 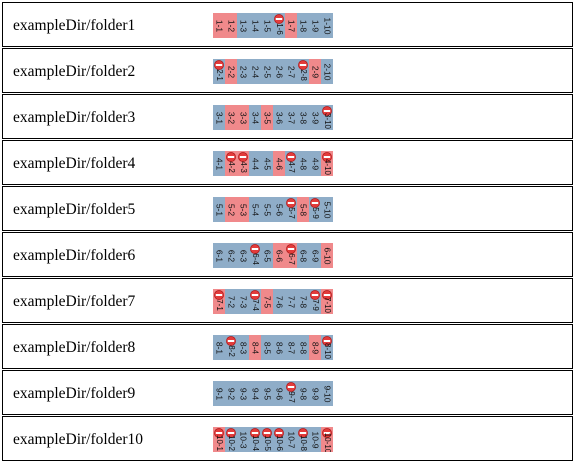 I want to click on status-cell: 3-8, so click(x=303, y=117).